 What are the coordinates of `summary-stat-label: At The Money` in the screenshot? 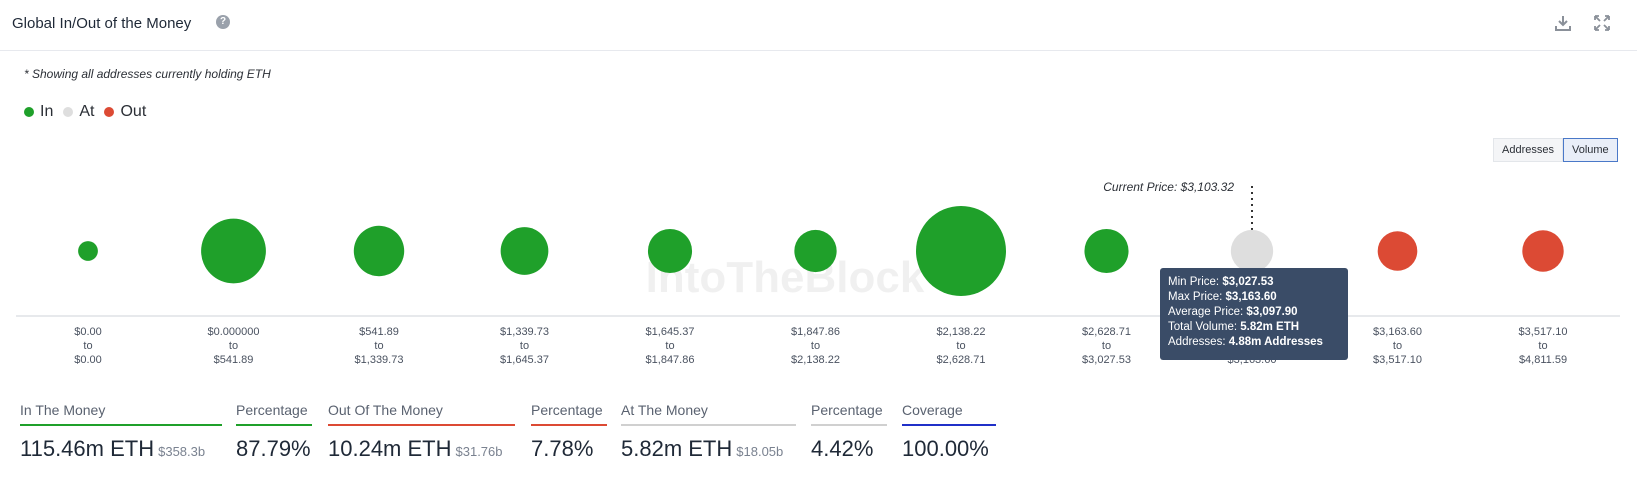 It's located at (708, 414).